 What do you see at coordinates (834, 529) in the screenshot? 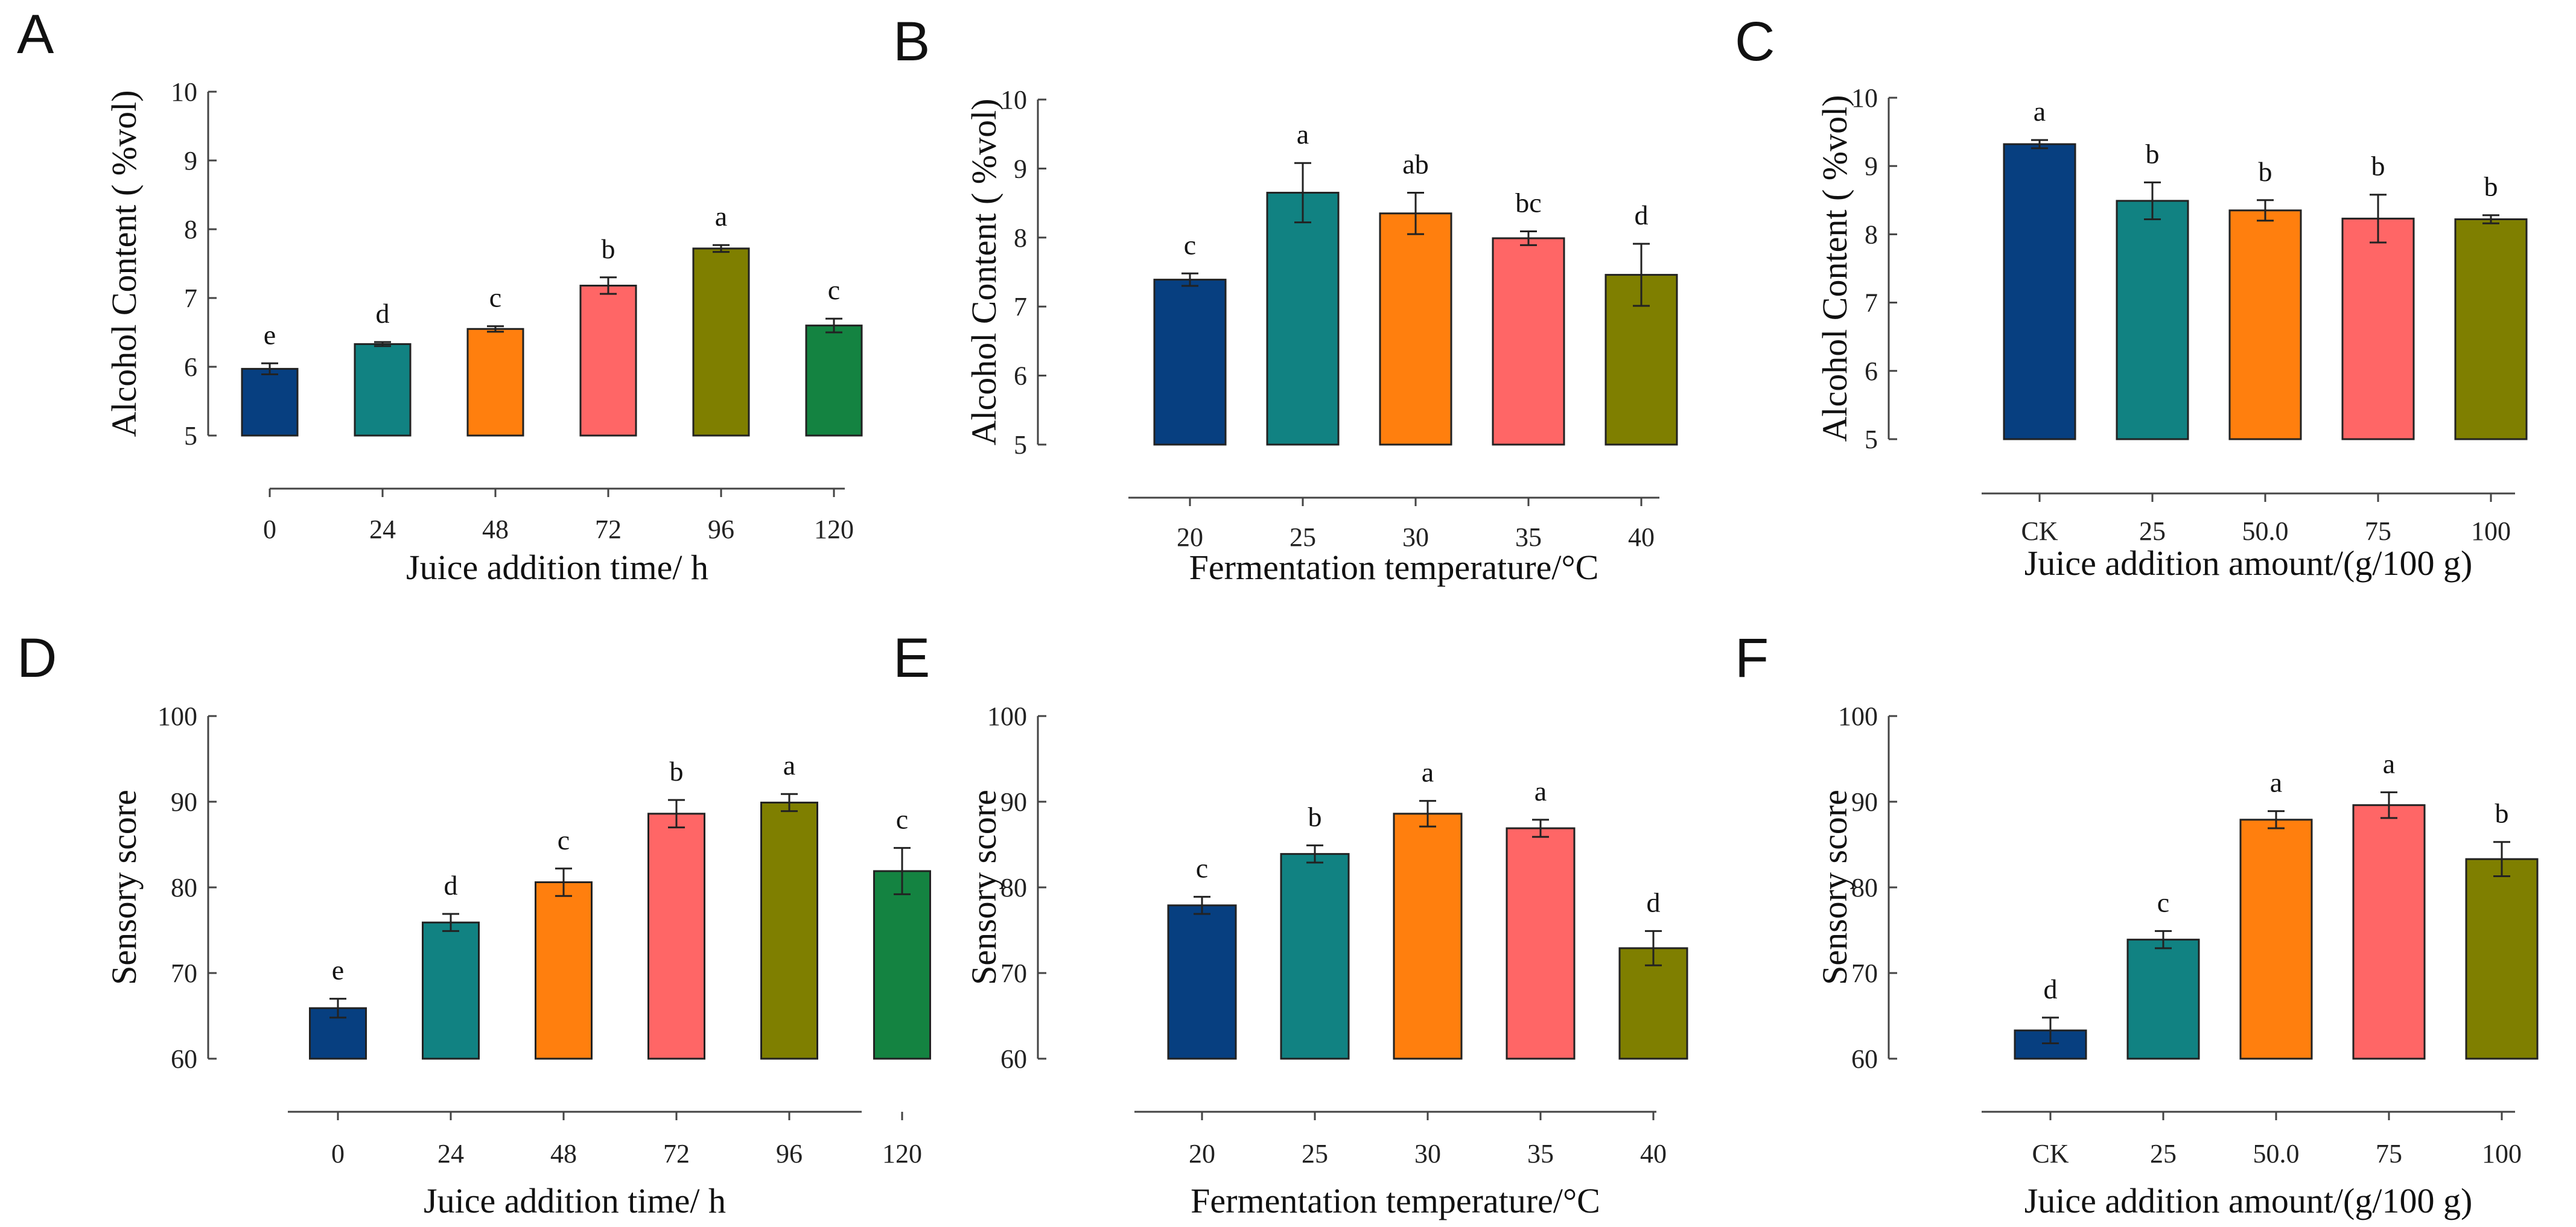
I see `x-tick-label: 120` at bounding box center [834, 529].